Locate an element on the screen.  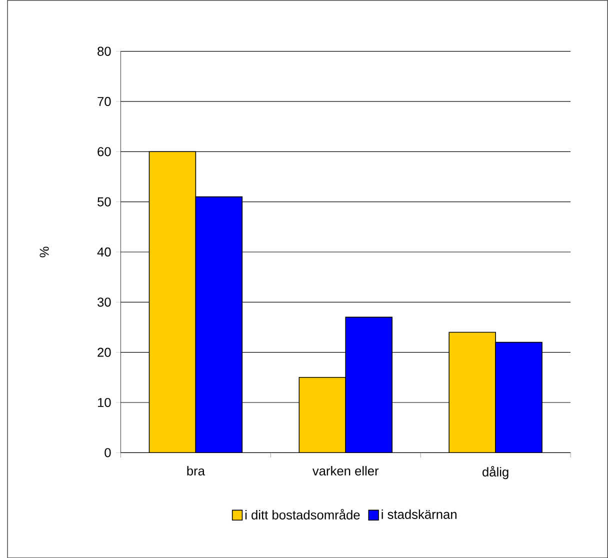
y-tick-label: 30 is located at coordinates (104, 302).